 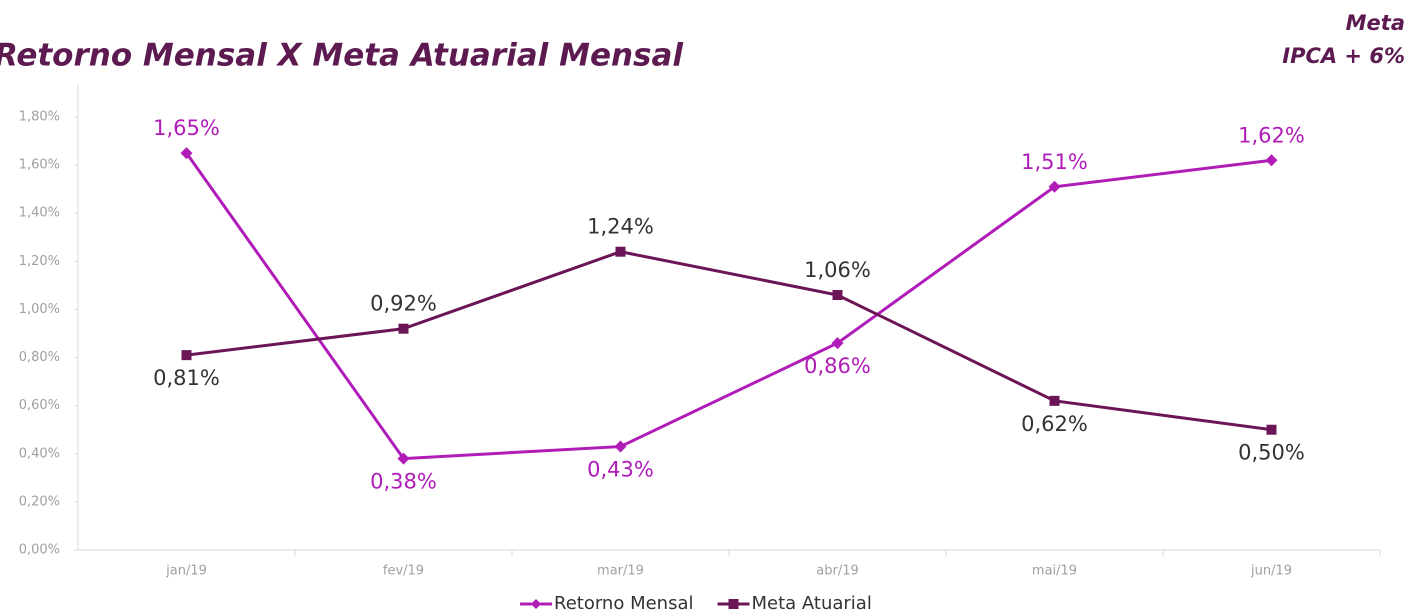 I want to click on y-tick-label: 0,80%, so click(x=39, y=357).